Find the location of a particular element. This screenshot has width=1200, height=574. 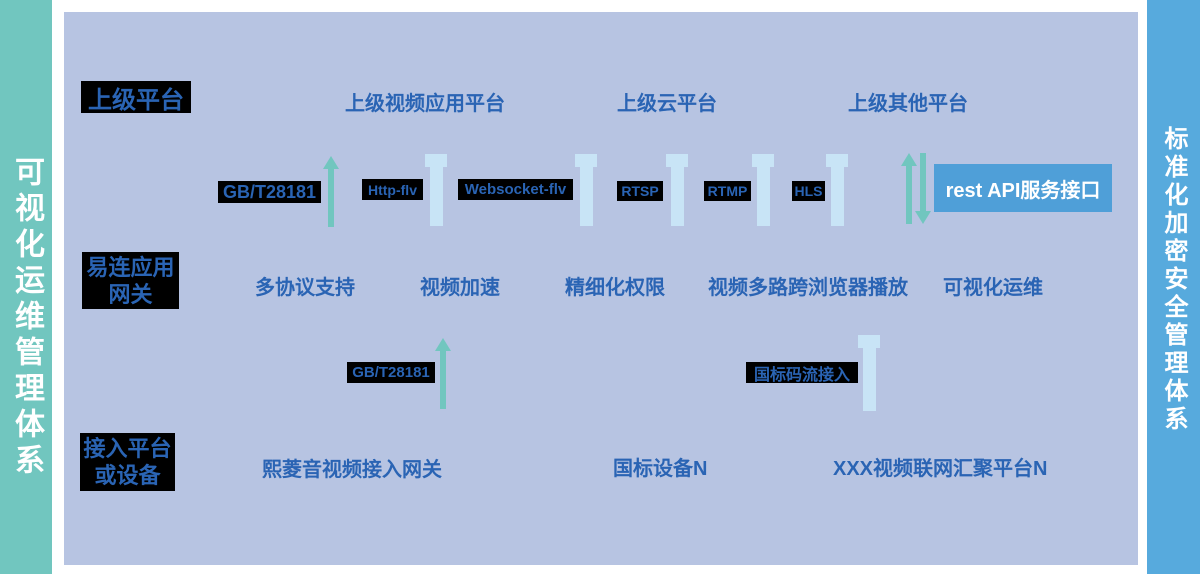

left-banner: 可视化运维管理体系 is located at coordinates (26, 287).